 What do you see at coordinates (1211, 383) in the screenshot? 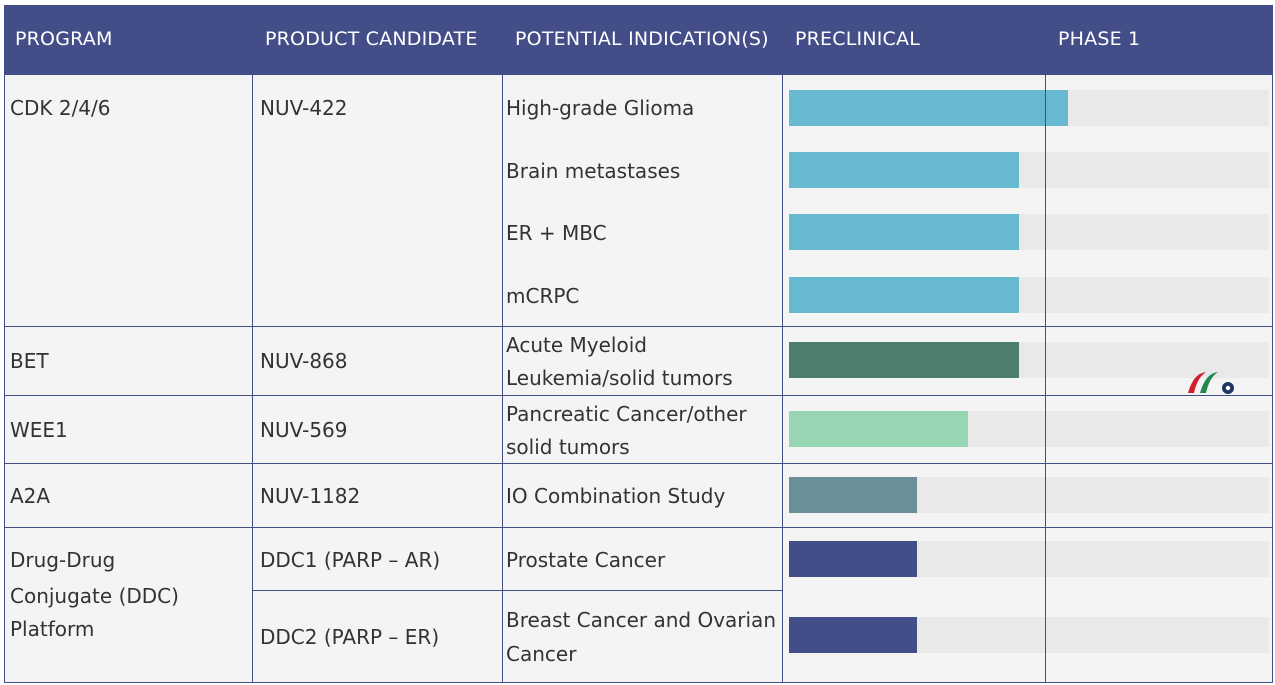
I see `stock-exchange-logo-icon` at bounding box center [1211, 383].